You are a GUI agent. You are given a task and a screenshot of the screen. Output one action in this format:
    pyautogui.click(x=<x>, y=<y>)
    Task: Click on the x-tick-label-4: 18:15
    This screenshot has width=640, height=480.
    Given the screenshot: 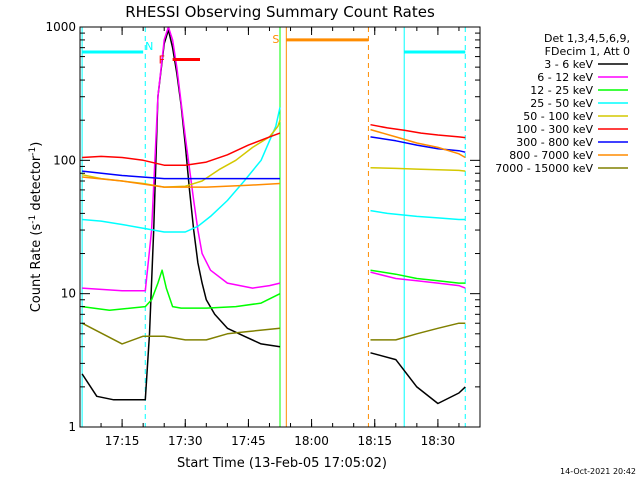 What is the action you would take?
    pyautogui.click(x=374, y=441)
    